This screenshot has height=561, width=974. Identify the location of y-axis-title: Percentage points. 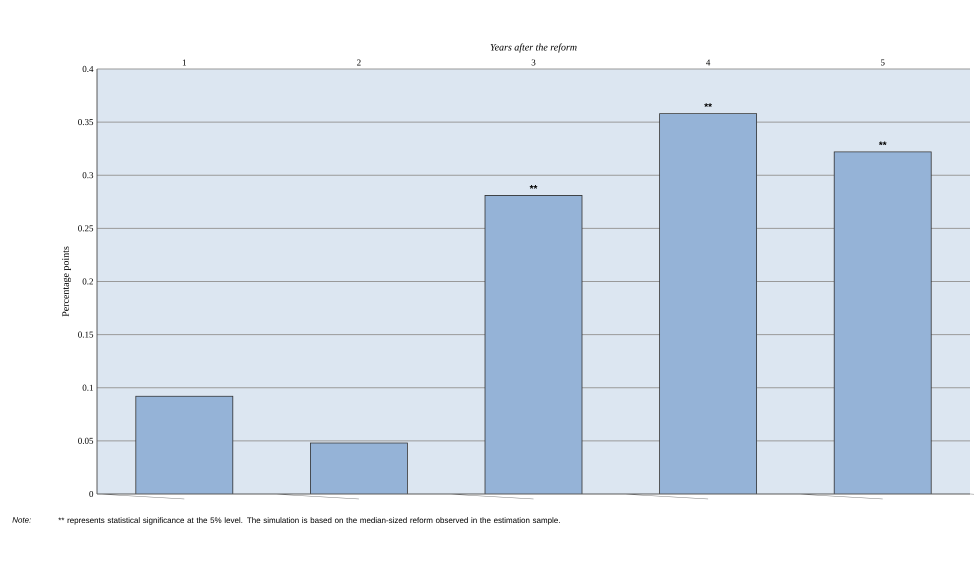
(66, 281).